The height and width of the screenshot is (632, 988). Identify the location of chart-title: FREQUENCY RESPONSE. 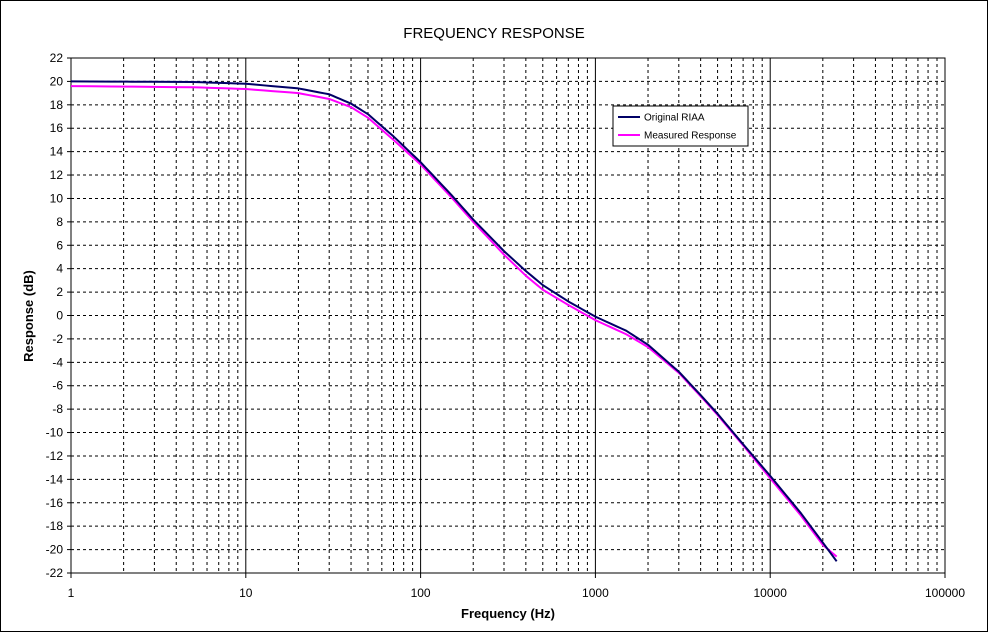
(493, 33).